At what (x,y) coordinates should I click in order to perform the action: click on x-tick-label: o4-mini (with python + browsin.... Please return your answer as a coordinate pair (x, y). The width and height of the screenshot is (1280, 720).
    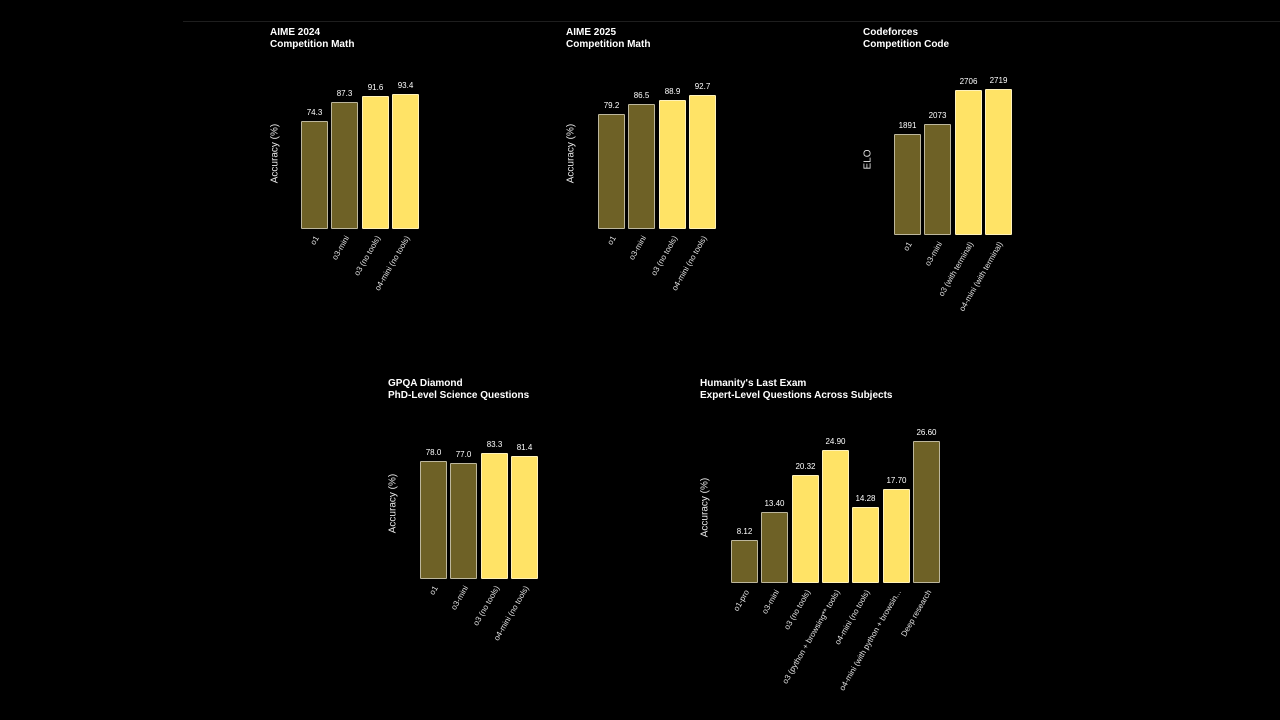
    Looking at the image, I should click on (870, 640).